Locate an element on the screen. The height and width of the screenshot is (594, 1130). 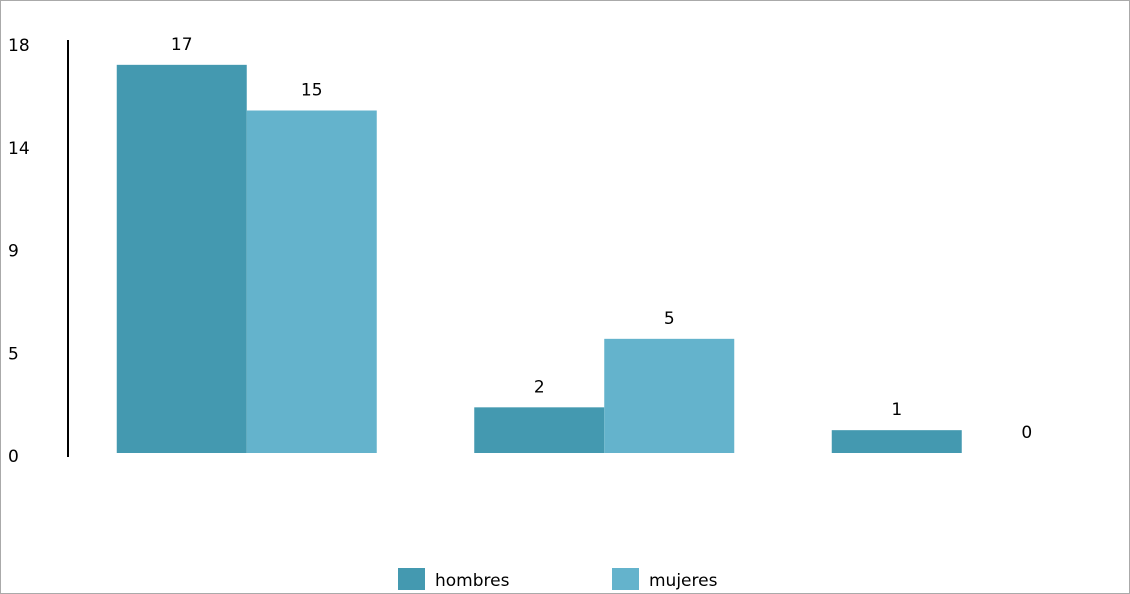
value-label: 0 is located at coordinates (1026, 433).